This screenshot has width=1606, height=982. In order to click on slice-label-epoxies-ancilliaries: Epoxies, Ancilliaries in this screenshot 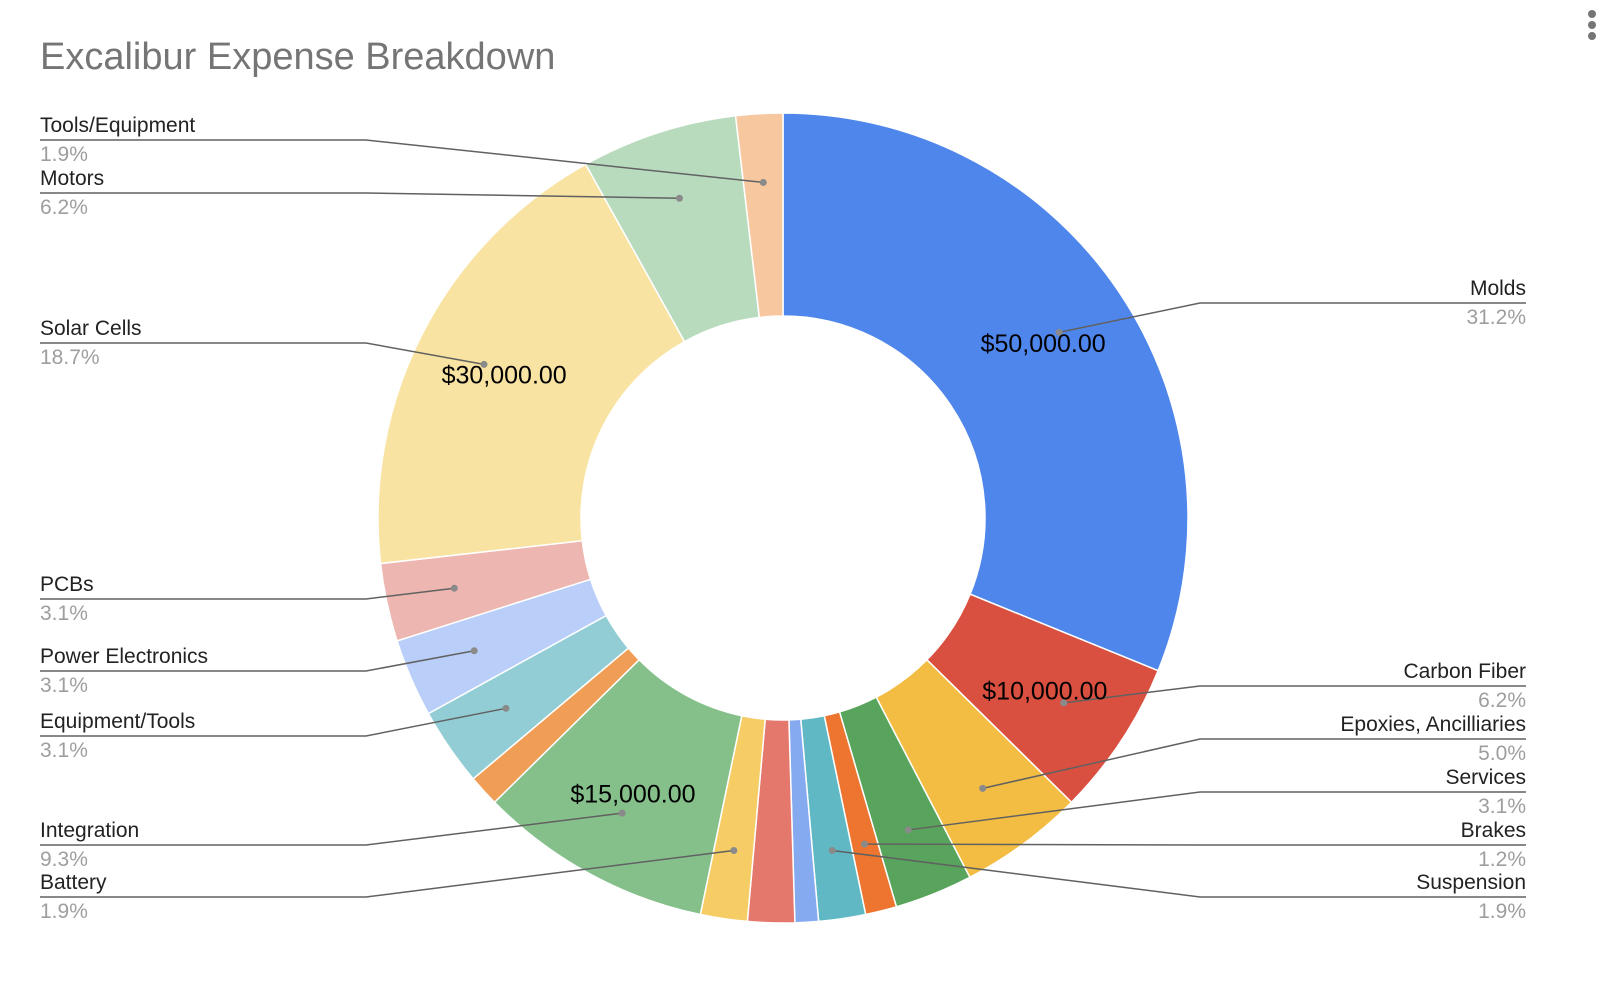, I will do `click(1433, 724)`.